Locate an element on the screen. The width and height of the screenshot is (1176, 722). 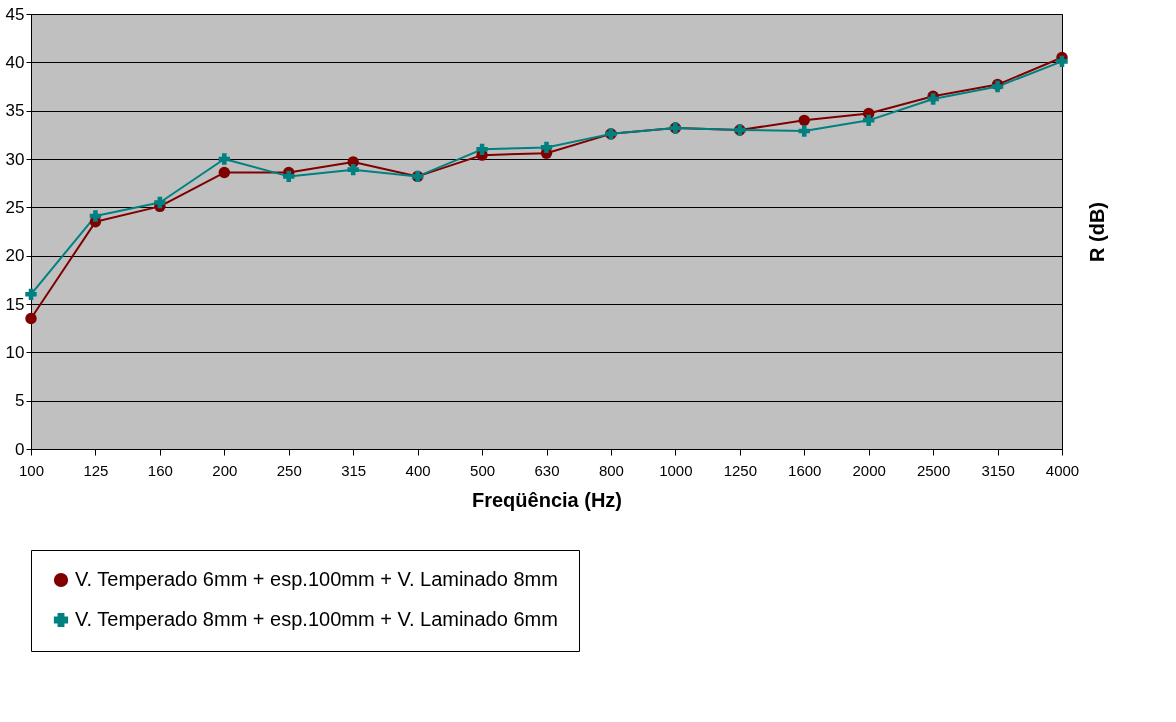
x-tick-label: 250 is located at coordinates (289, 470).